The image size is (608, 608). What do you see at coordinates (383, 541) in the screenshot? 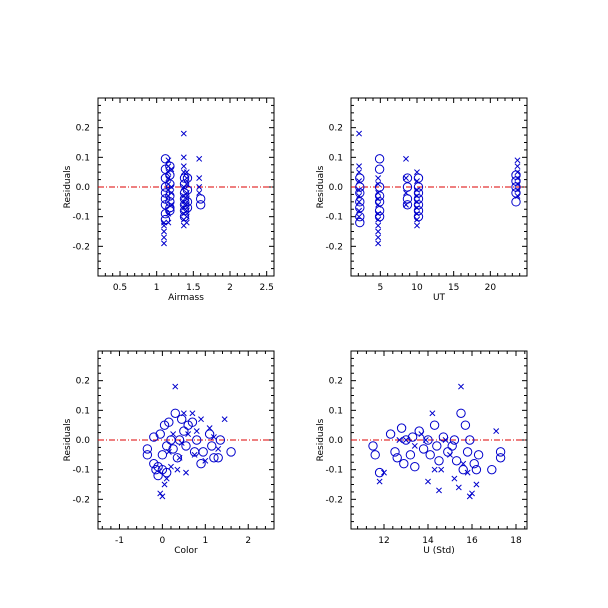
I see `x-tick-label: 12` at bounding box center [383, 541].